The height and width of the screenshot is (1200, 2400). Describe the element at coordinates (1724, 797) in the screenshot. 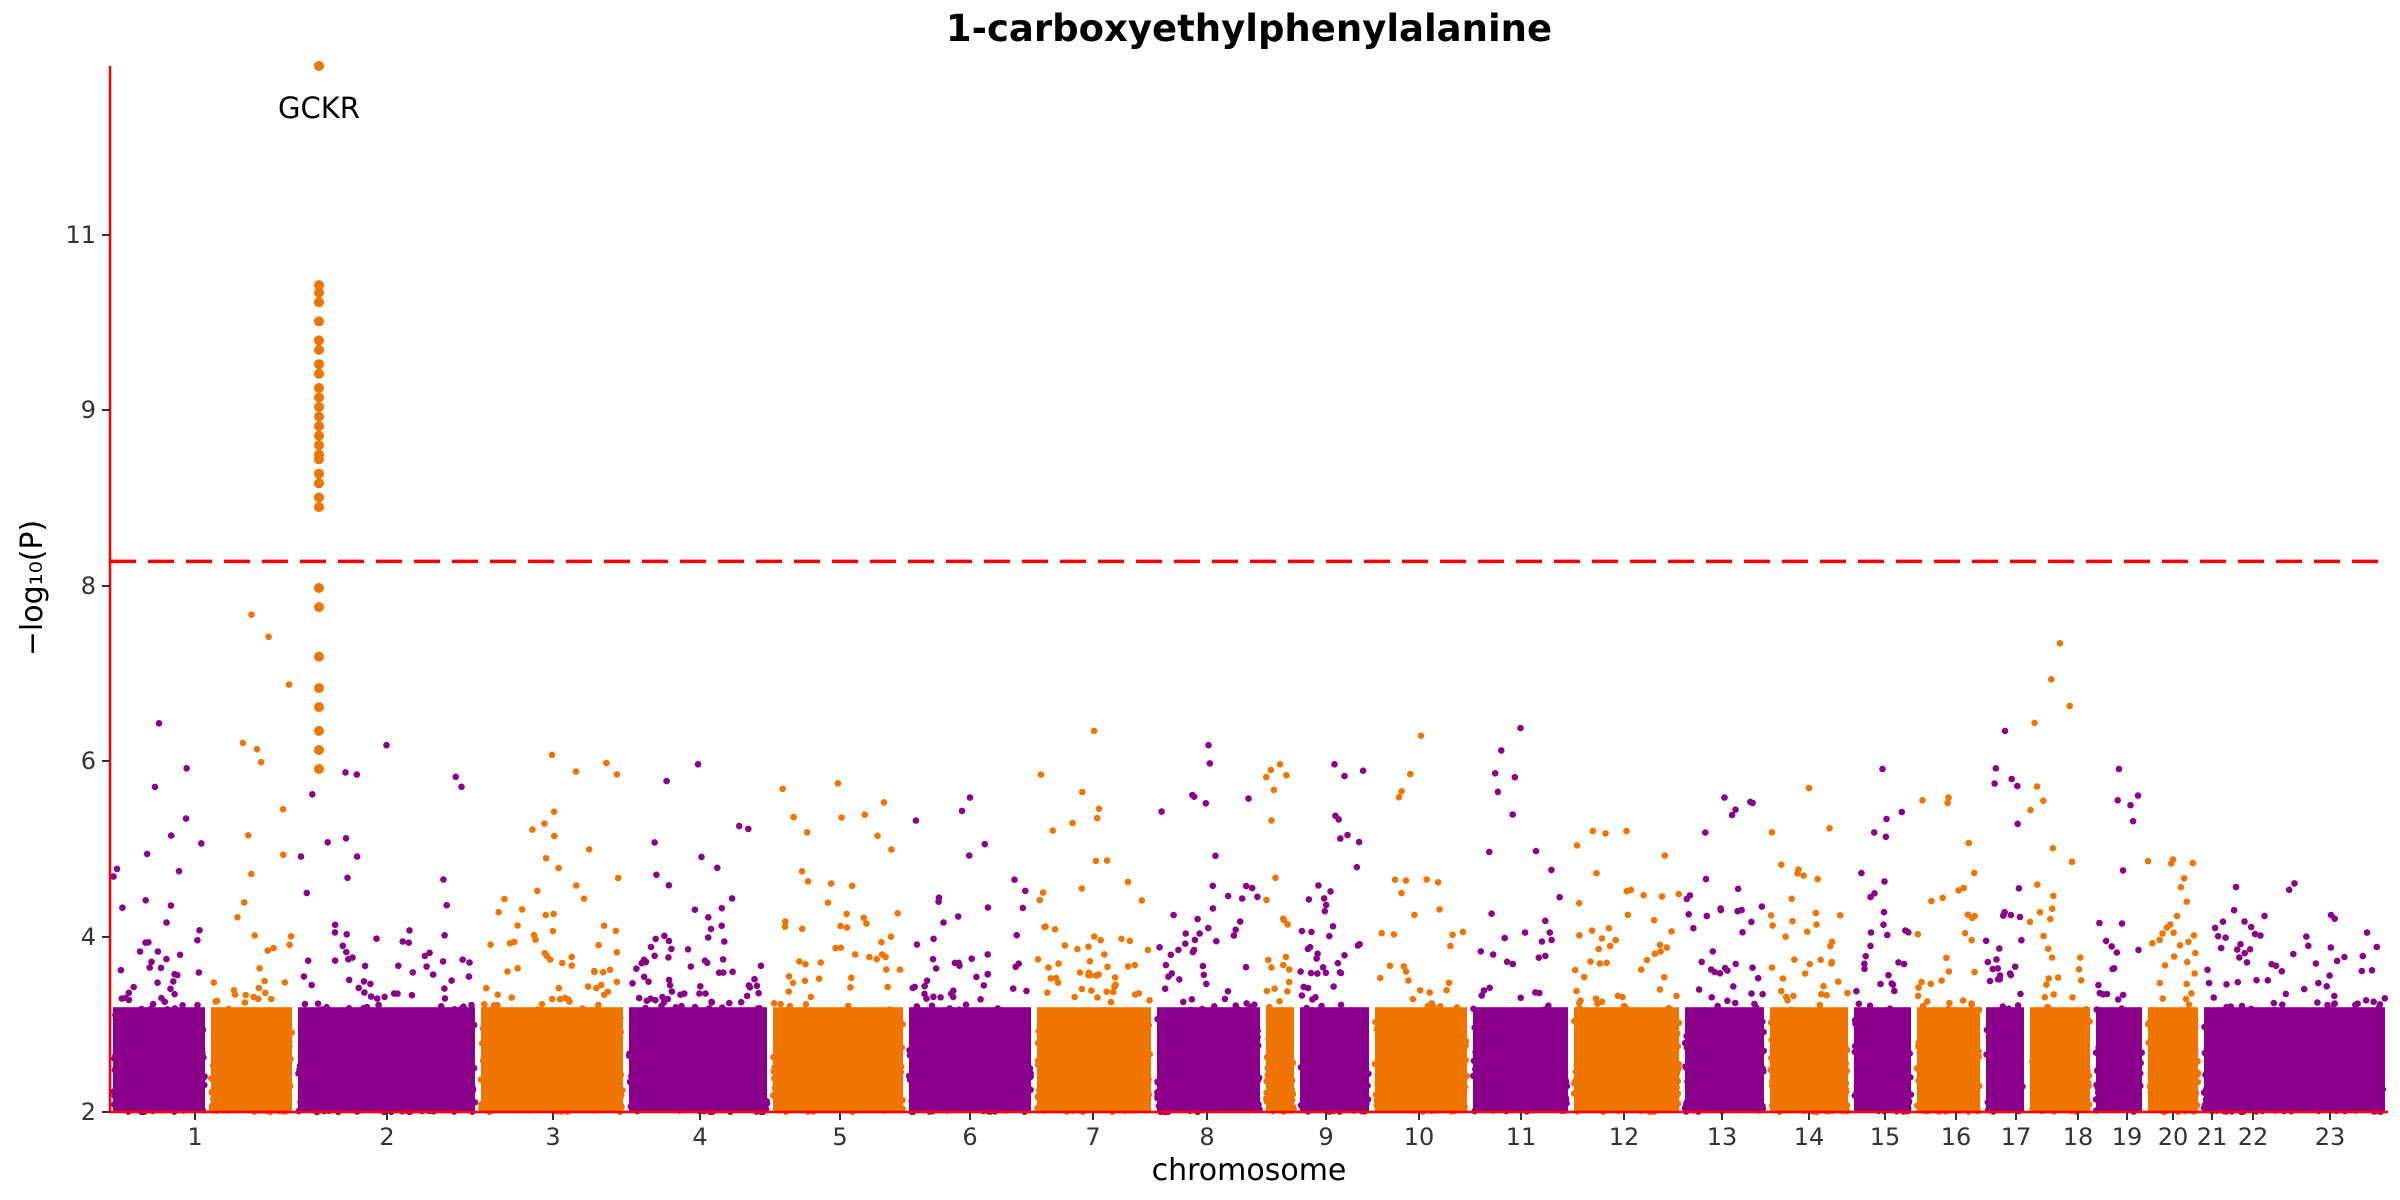

I see `snp-point-max` at that location.